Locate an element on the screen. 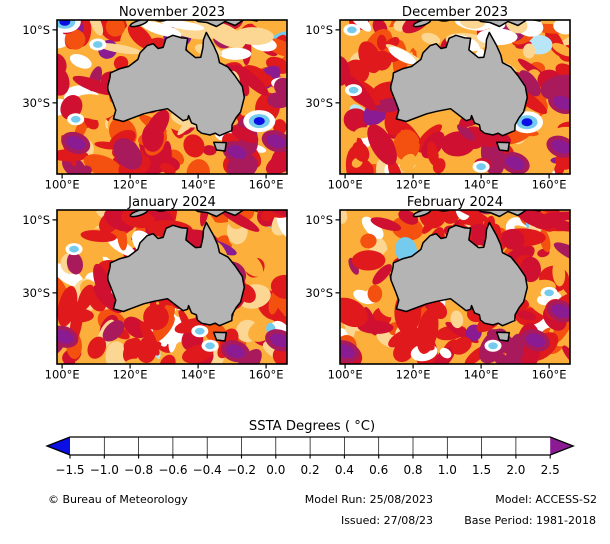 The width and height of the screenshot is (610, 544). colorbar-over-arrow is located at coordinates (562, 446).